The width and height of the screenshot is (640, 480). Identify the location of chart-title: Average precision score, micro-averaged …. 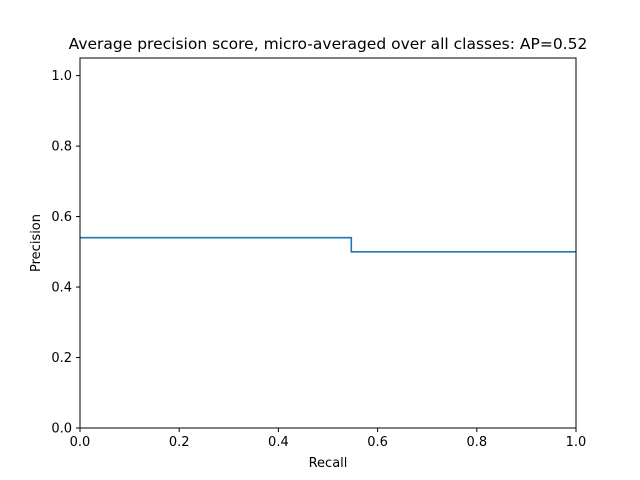
(328, 44).